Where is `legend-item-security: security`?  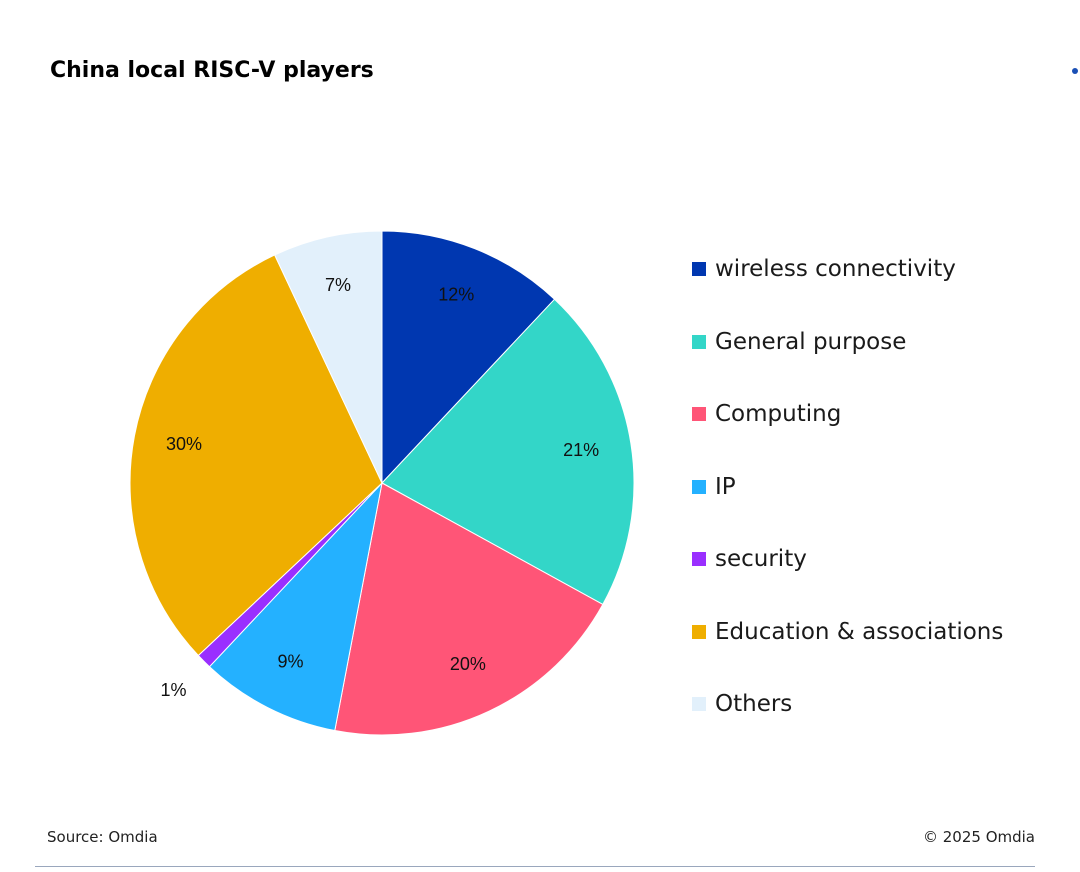
legend-item-security: security is located at coordinates (749, 559).